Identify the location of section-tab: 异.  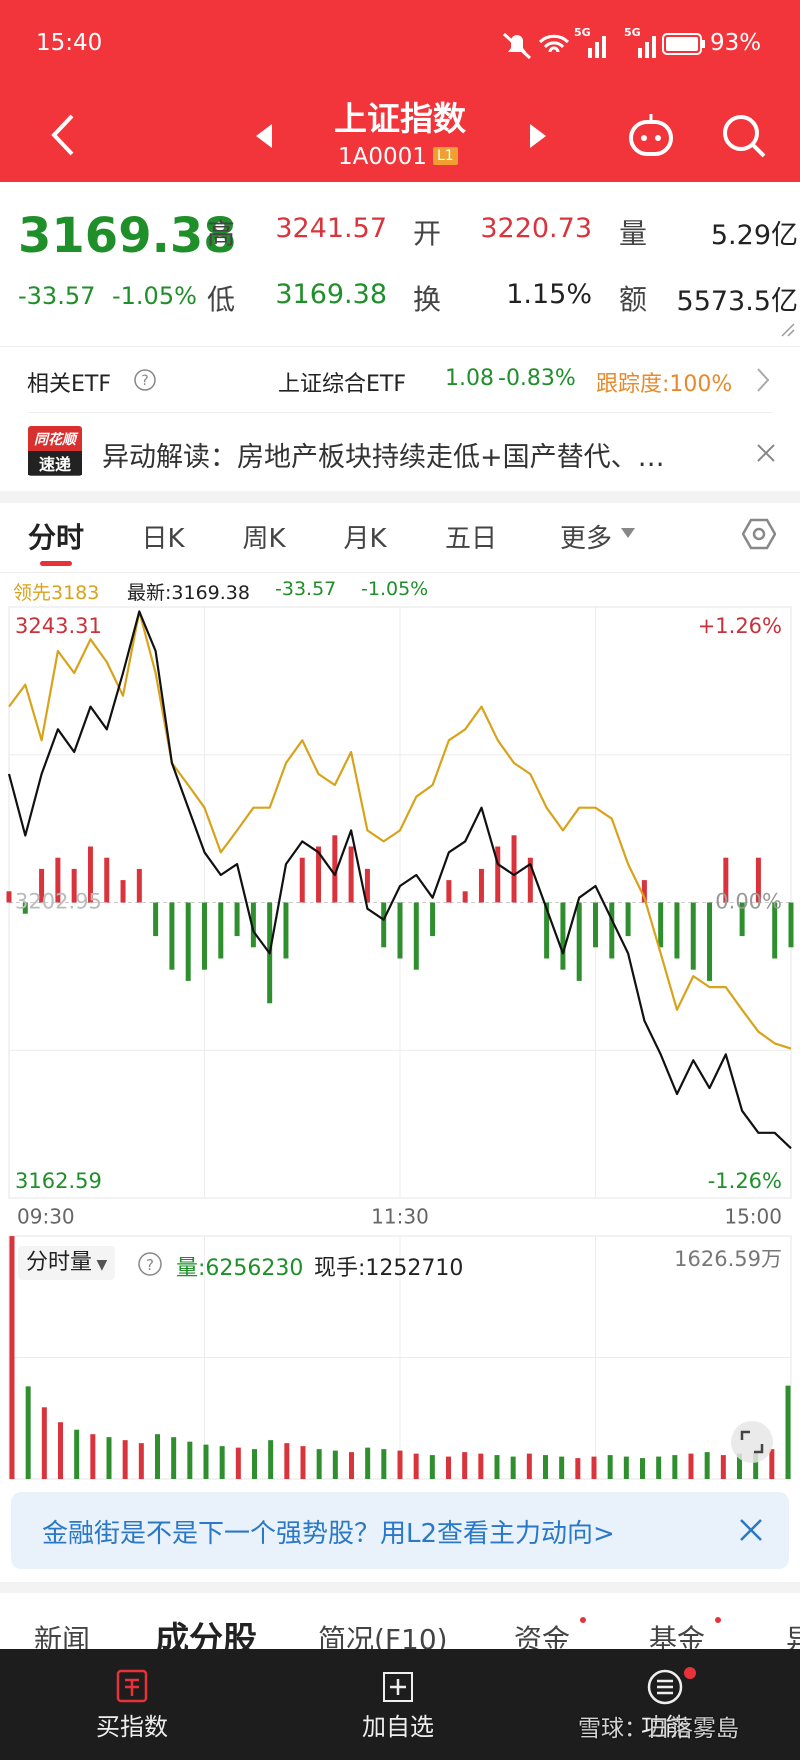
(793, 1638).